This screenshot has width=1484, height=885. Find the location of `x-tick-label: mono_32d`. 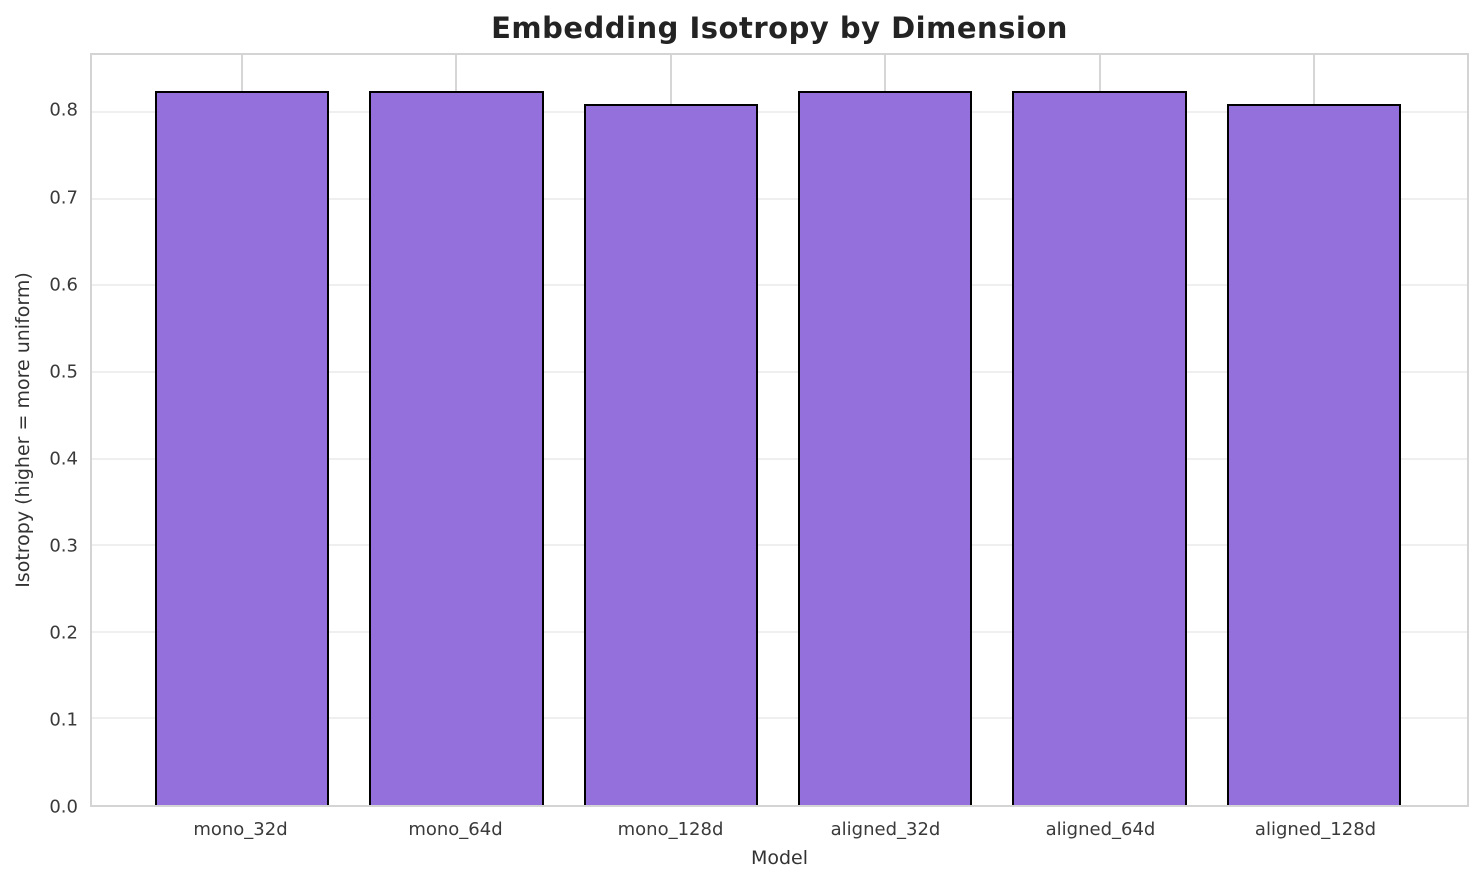

x-tick-label: mono_32d is located at coordinates (240, 829).